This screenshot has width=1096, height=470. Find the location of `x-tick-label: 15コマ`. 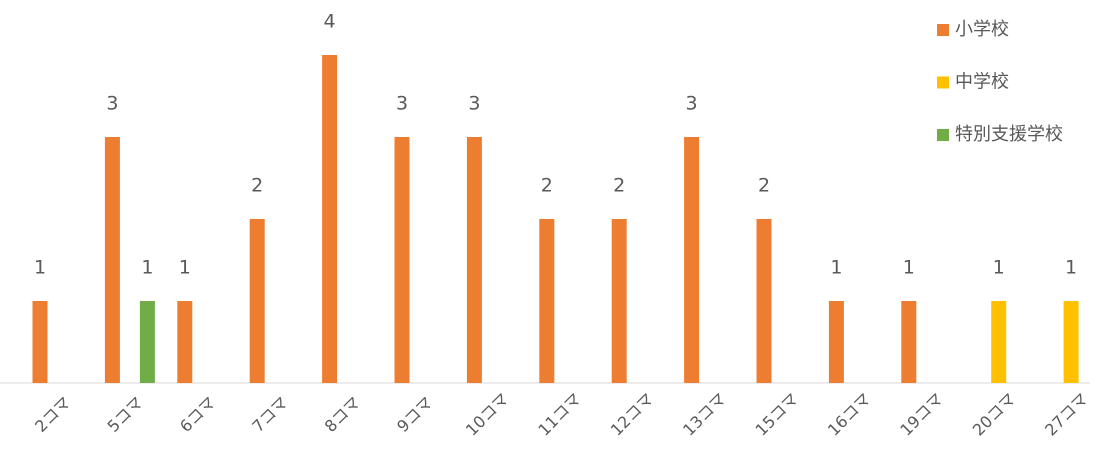

x-tick-label: 15コマ is located at coordinates (777, 414).